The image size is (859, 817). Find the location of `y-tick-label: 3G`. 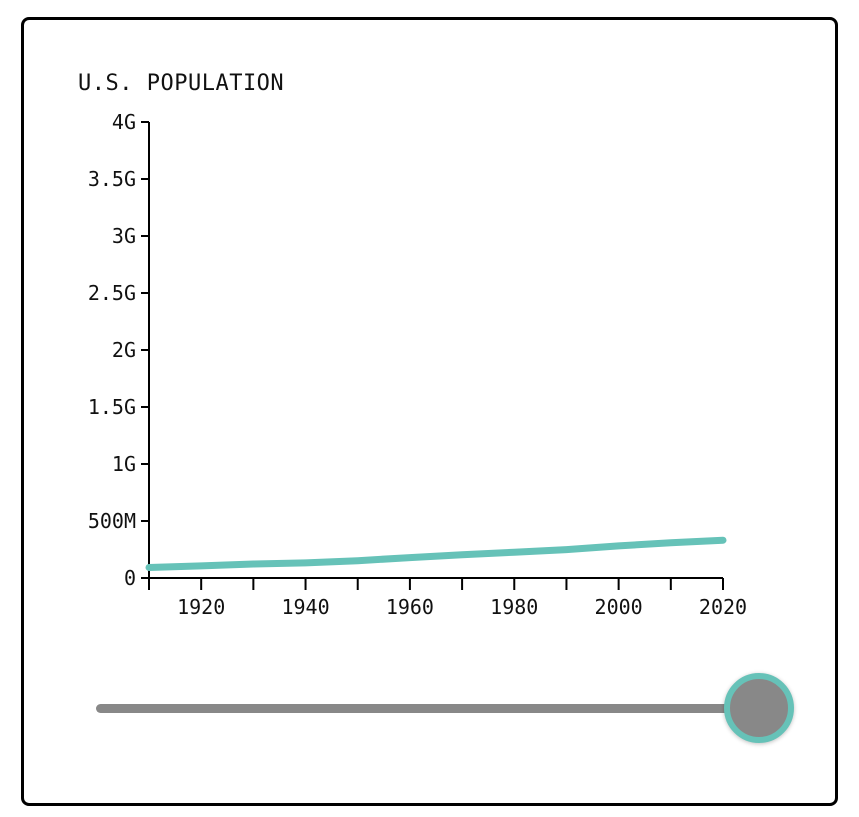

y-tick-label: 3G is located at coordinates (124, 236).